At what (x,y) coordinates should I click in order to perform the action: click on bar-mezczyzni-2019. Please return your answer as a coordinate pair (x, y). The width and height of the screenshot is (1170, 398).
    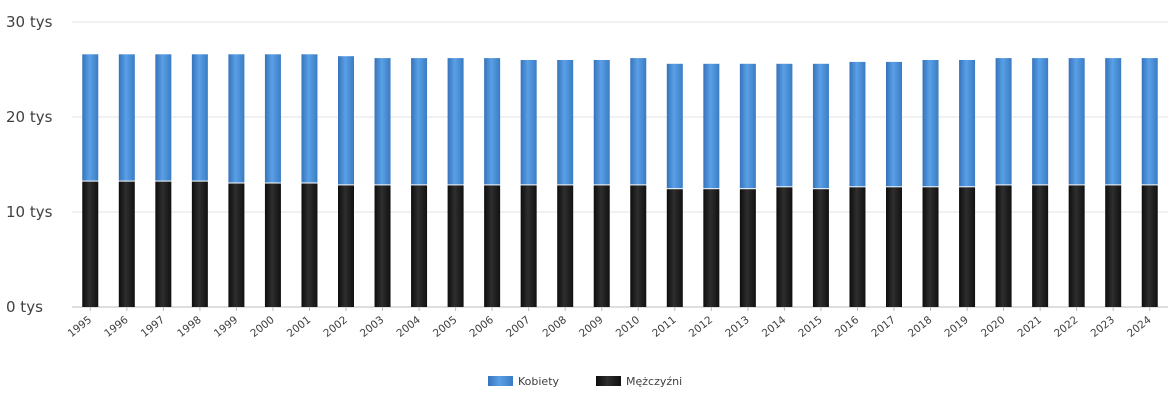
    Looking at the image, I should click on (967, 247).